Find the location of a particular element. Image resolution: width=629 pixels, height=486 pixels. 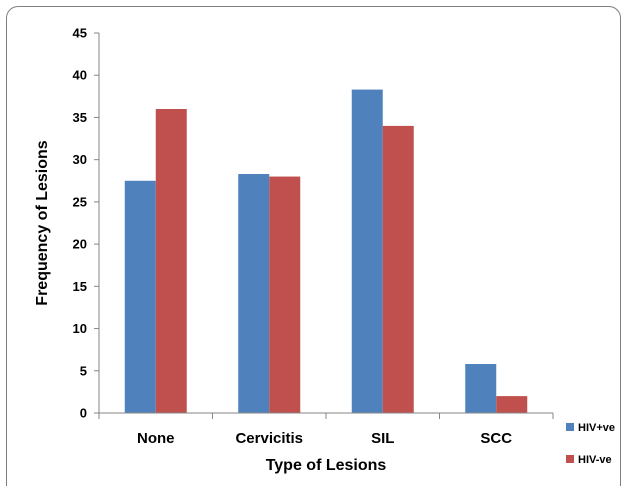

y-axis-ticks: 0 5 10 15 20 25 30 35 40 45 is located at coordinates (86, 223).